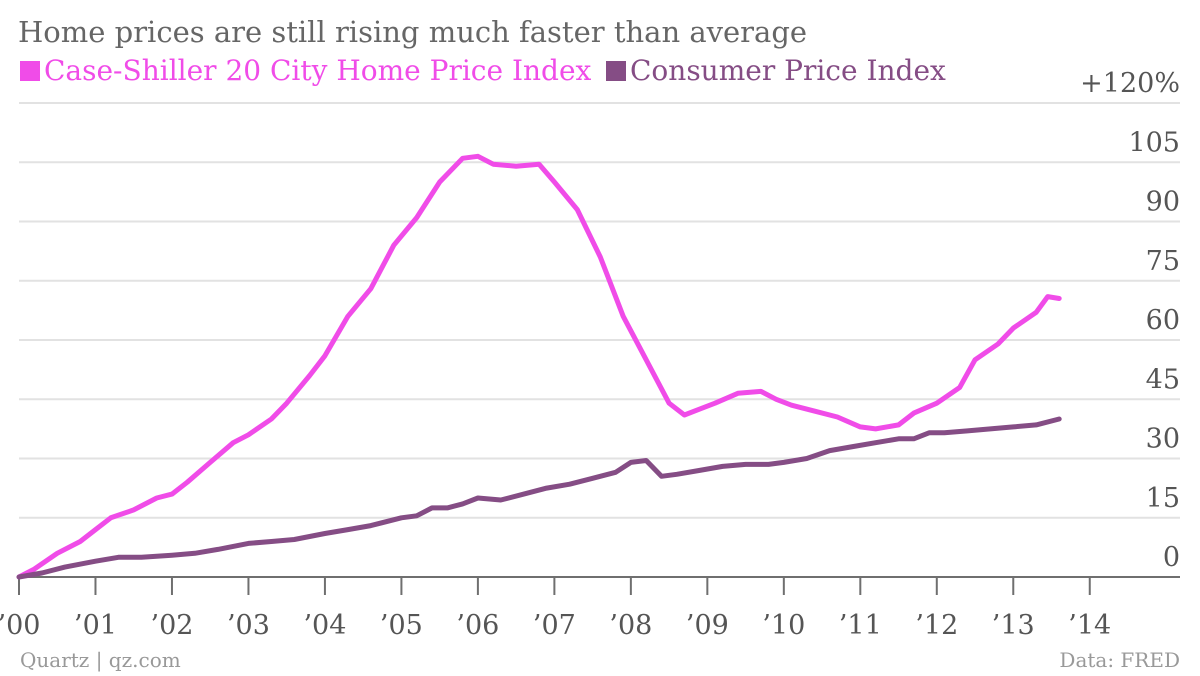  What do you see at coordinates (248, 625) in the screenshot?
I see `x-tick-label: ’03` at bounding box center [248, 625].